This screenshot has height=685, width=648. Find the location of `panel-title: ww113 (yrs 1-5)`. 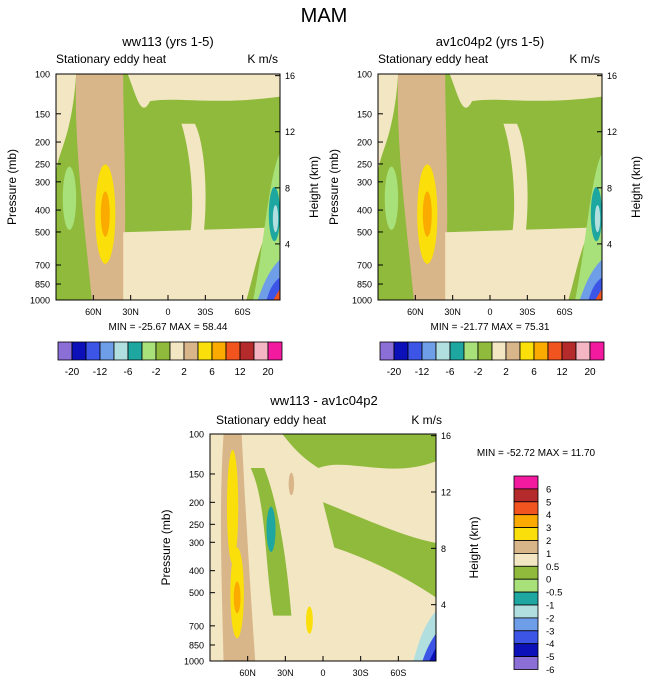

panel-title: ww113 (yrs 1-5) is located at coordinates (167, 41).